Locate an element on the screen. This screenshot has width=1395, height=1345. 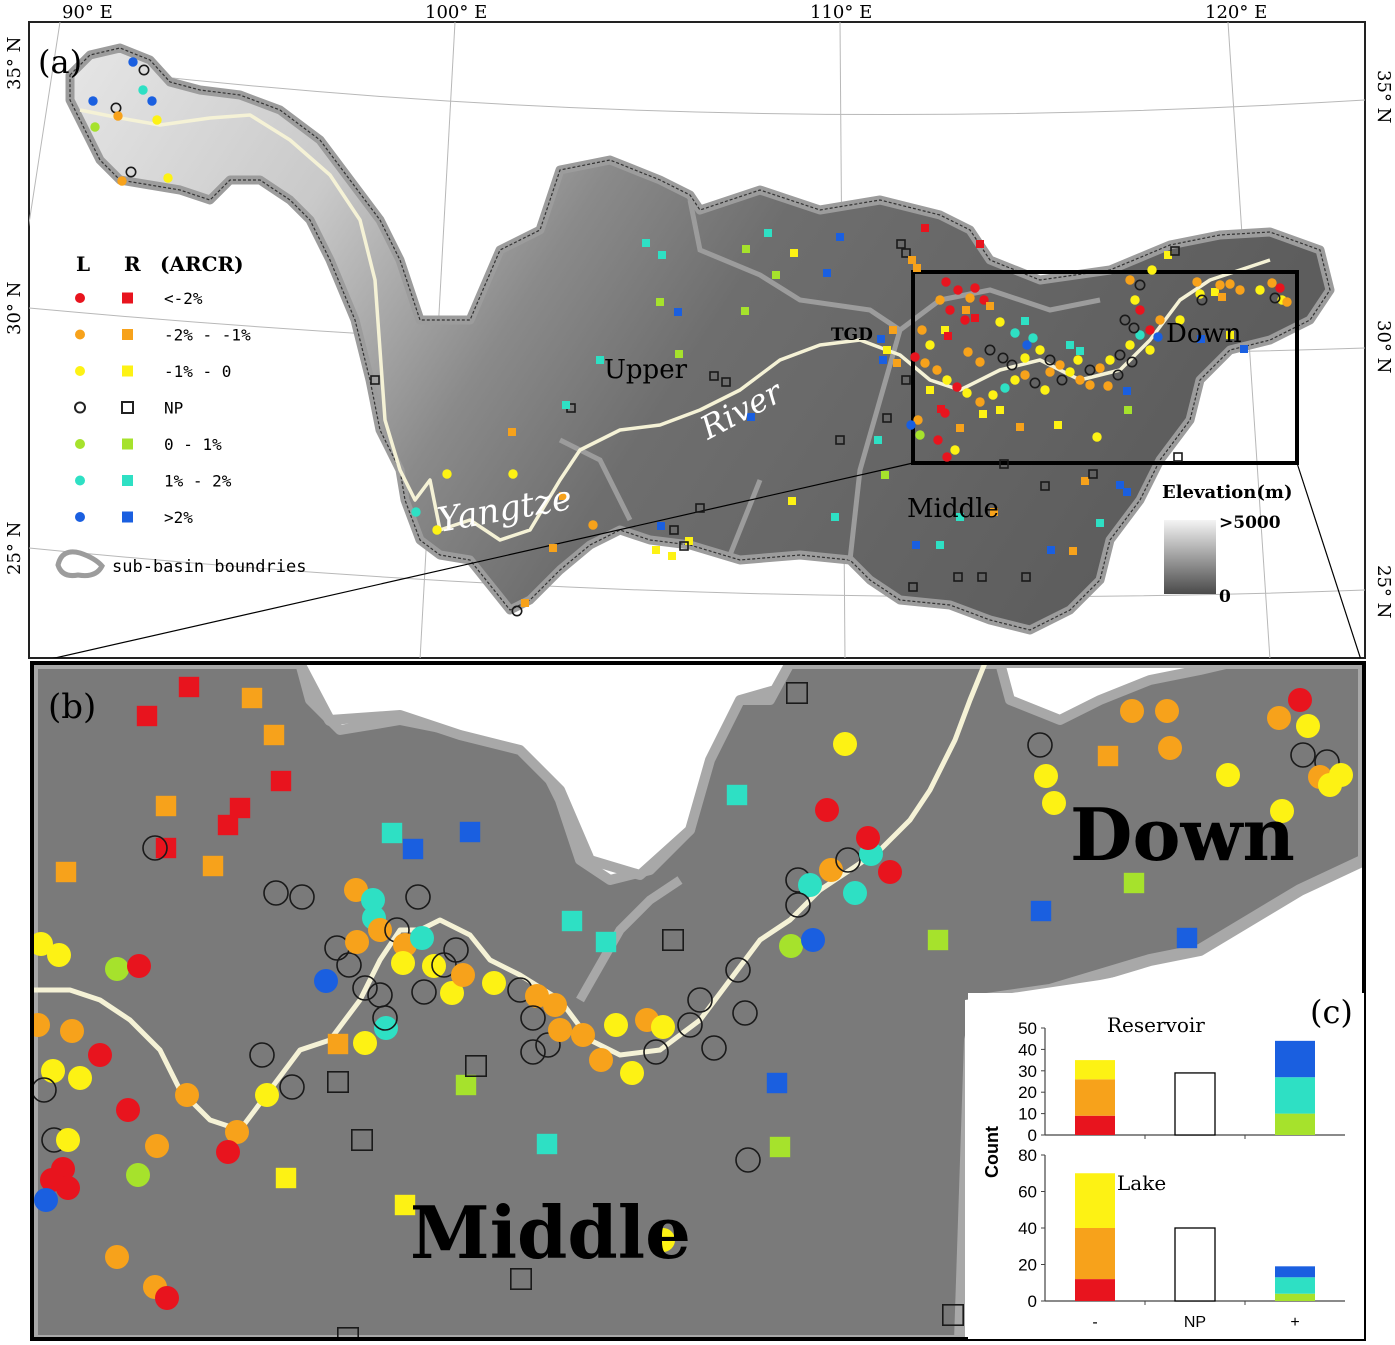
y-tick-label: 10 is located at coordinates (1027, 1114).